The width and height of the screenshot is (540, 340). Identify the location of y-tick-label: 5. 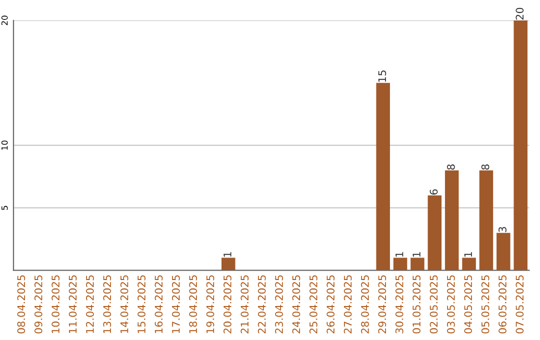
(5, 208).